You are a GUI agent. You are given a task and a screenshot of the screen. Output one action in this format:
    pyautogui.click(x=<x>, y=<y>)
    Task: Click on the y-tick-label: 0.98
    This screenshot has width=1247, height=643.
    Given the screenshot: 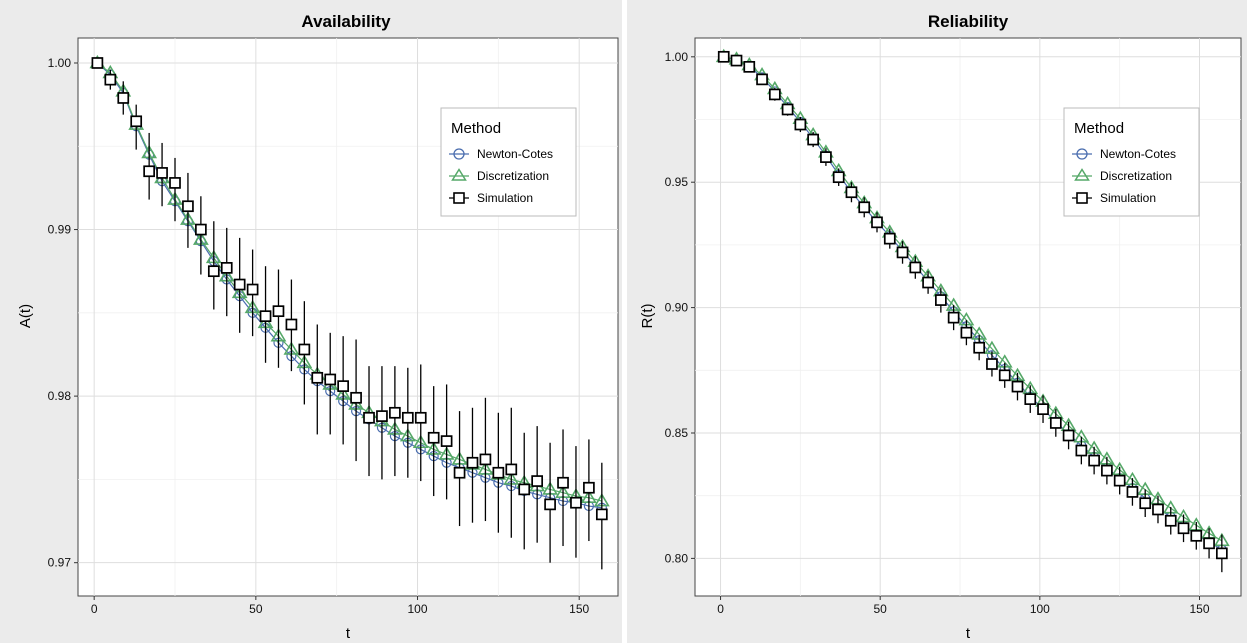 What is the action you would take?
    pyautogui.click(x=60, y=396)
    